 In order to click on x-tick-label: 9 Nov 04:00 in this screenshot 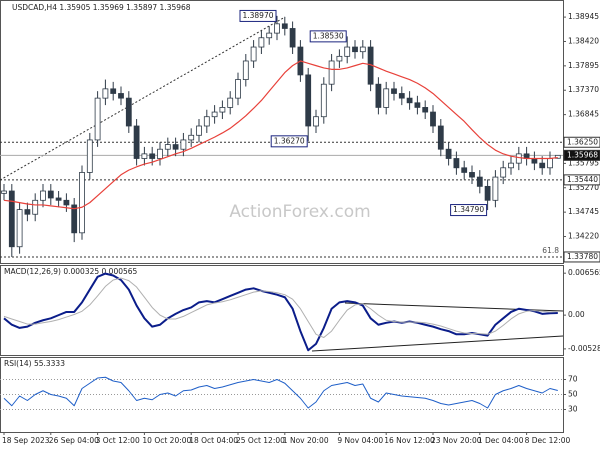, I will do `click(360, 440)`.